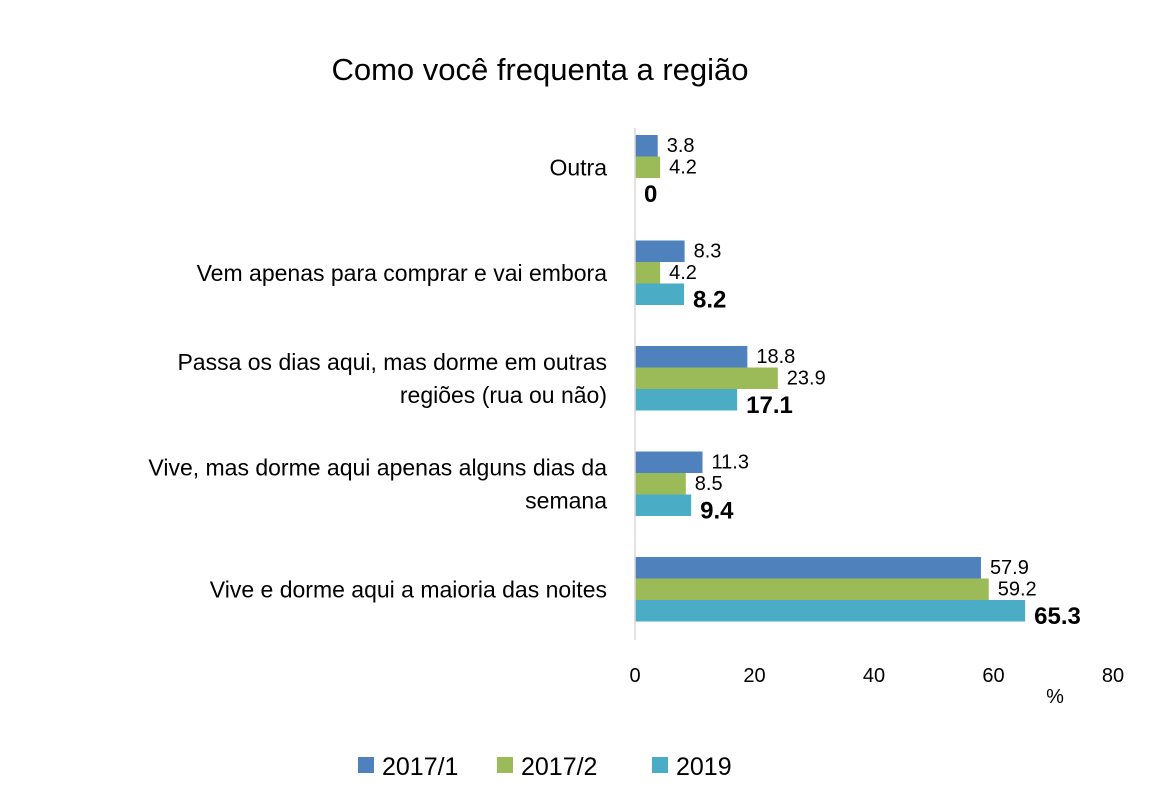 This screenshot has height=793, width=1157. Describe the element at coordinates (1055, 697) in the screenshot. I see `x-axis-label: %` at that location.